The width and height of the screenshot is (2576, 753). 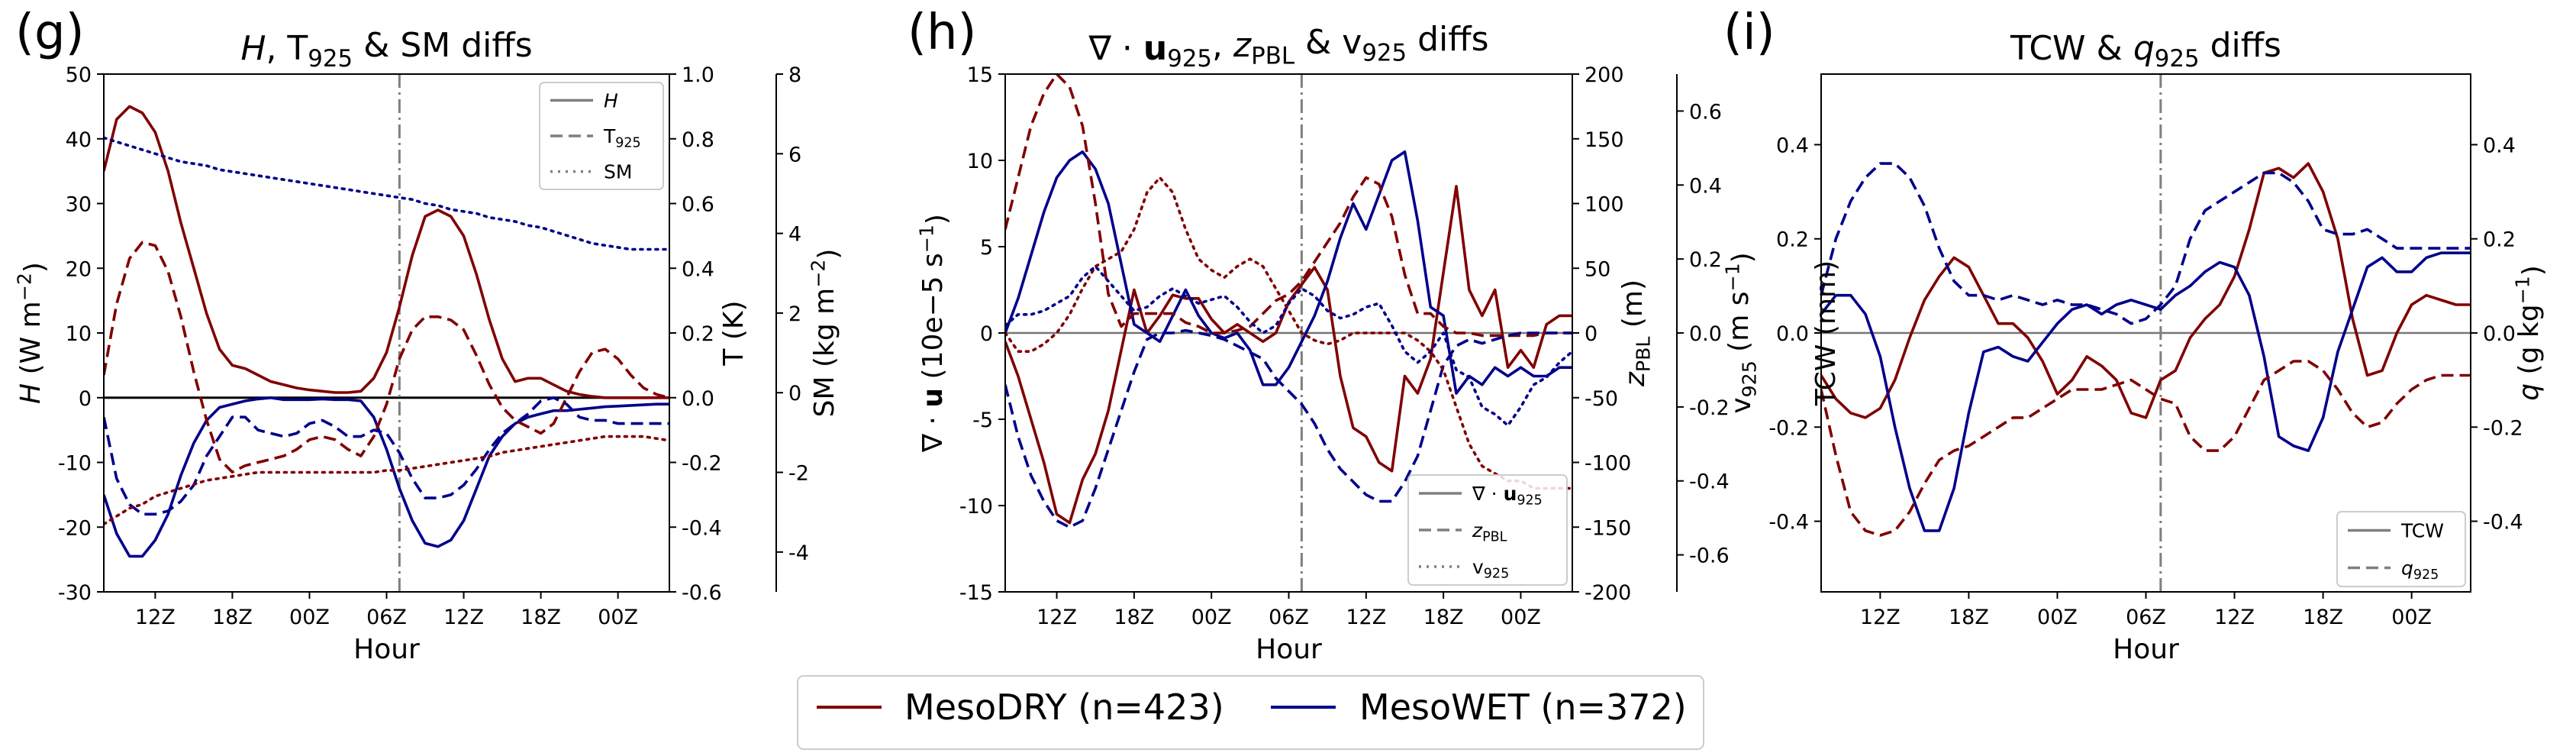 I want to click on y-right-tick-label: 0.8, so click(x=698, y=140).